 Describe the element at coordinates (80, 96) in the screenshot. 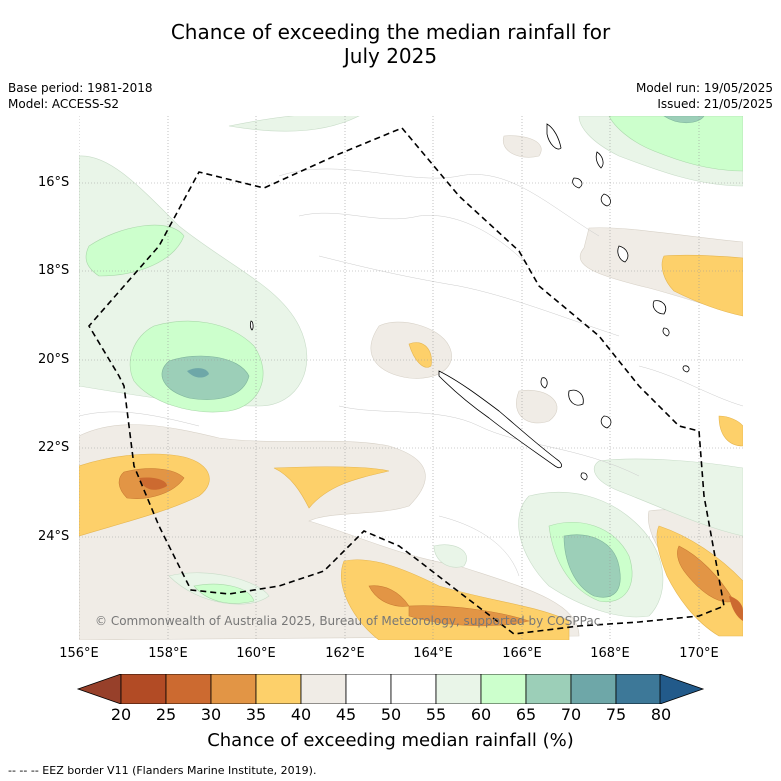

I see `meta-left: Base period: 1981-2018 Model: ACCESS-S2` at that location.